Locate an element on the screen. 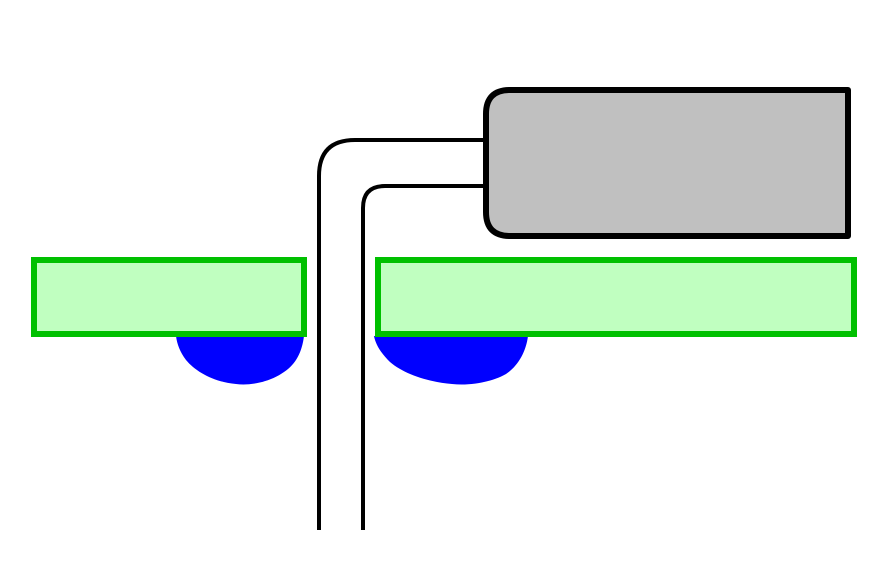  component-lead-inner-edge is located at coordinates (423, 357).